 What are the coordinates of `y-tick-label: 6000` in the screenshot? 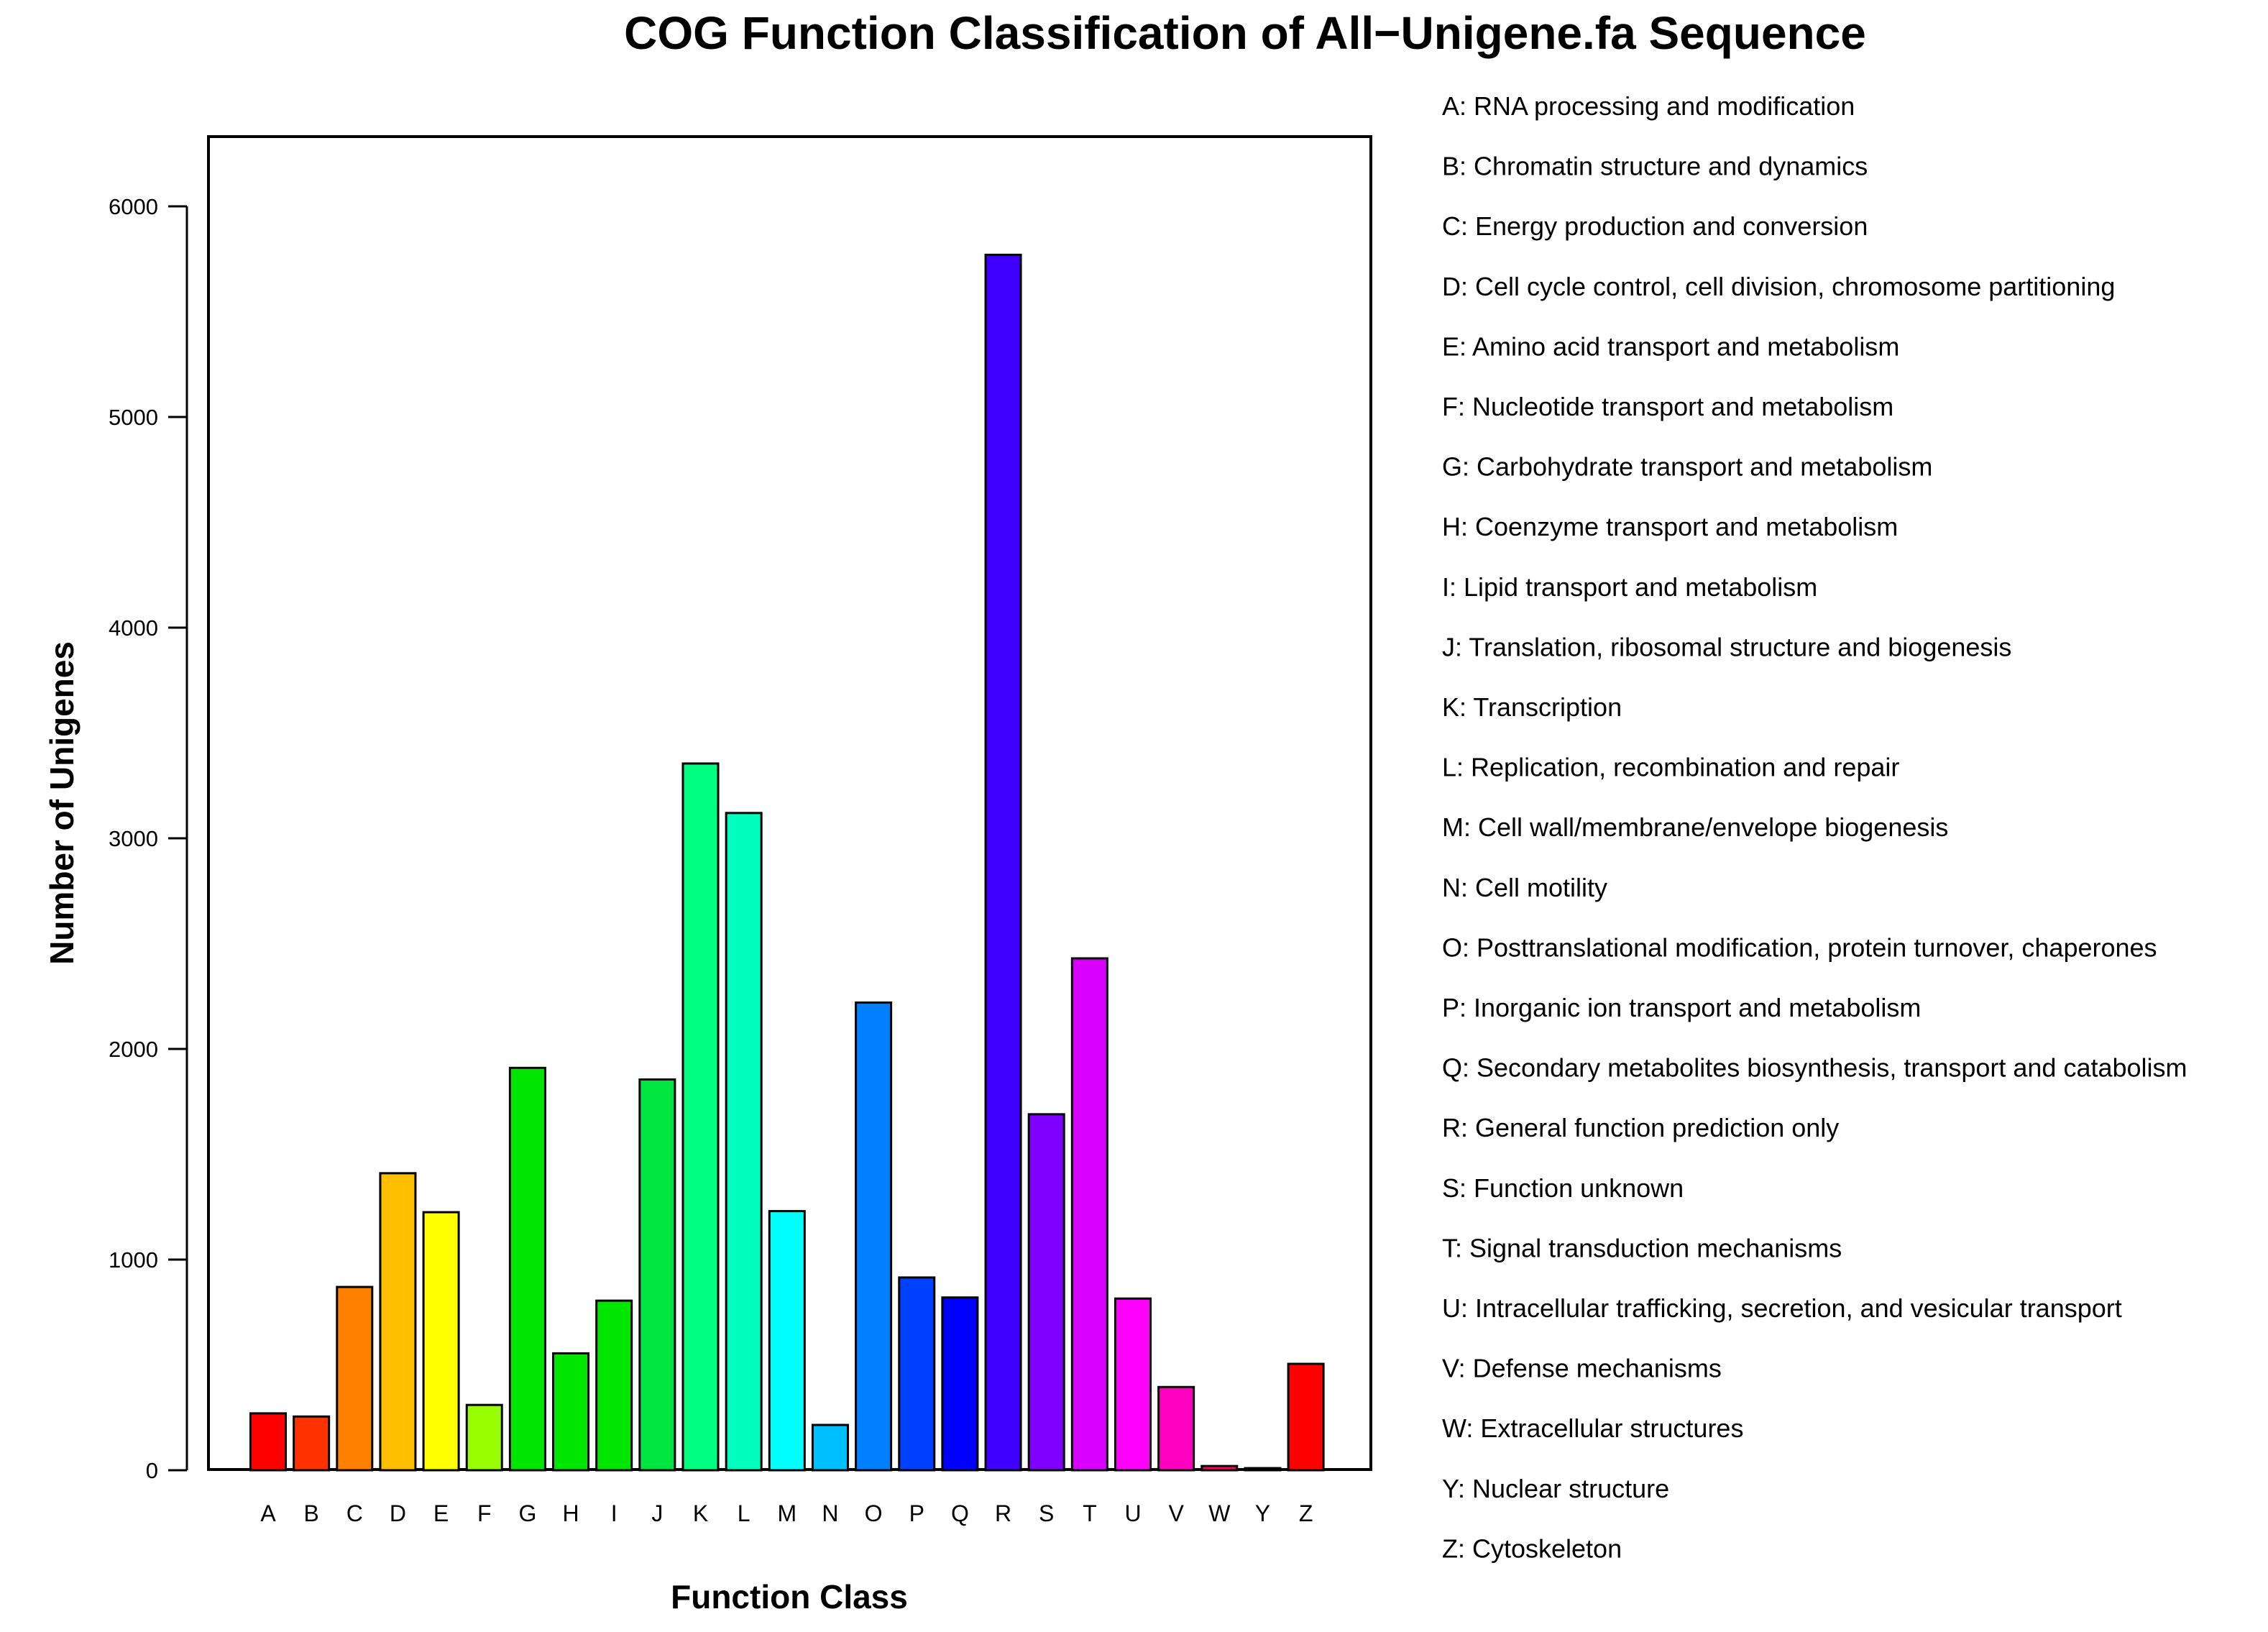 It's located at (133, 206).